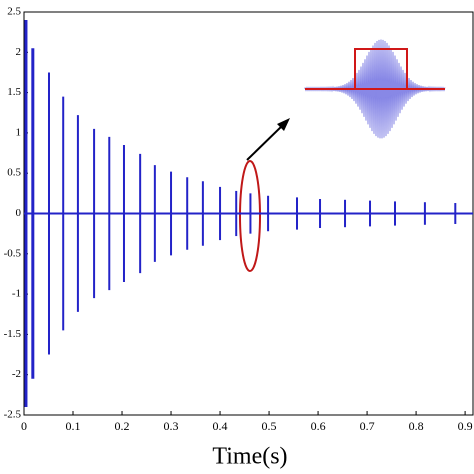  Describe the element at coordinates (14, 92) in the screenshot. I see `y-tick-label: 1.5` at that location.